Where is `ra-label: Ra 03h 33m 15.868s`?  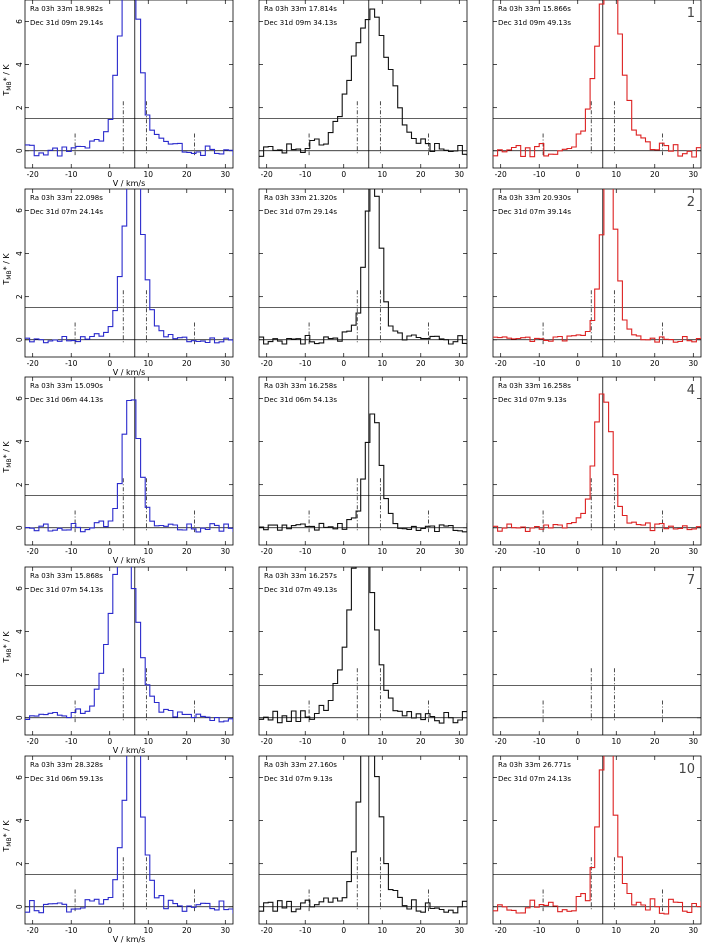 ra-label: Ra 03h 33m 15.868s is located at coordinates (66, 576).